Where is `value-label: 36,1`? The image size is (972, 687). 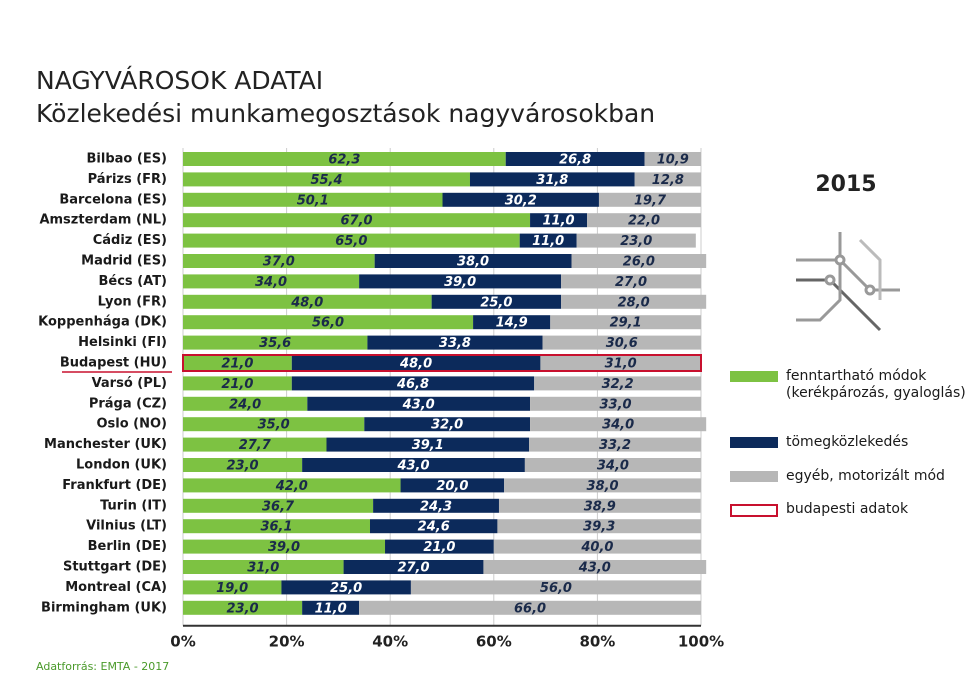 value-label: 36,1 is located at coordinates (276, 527).